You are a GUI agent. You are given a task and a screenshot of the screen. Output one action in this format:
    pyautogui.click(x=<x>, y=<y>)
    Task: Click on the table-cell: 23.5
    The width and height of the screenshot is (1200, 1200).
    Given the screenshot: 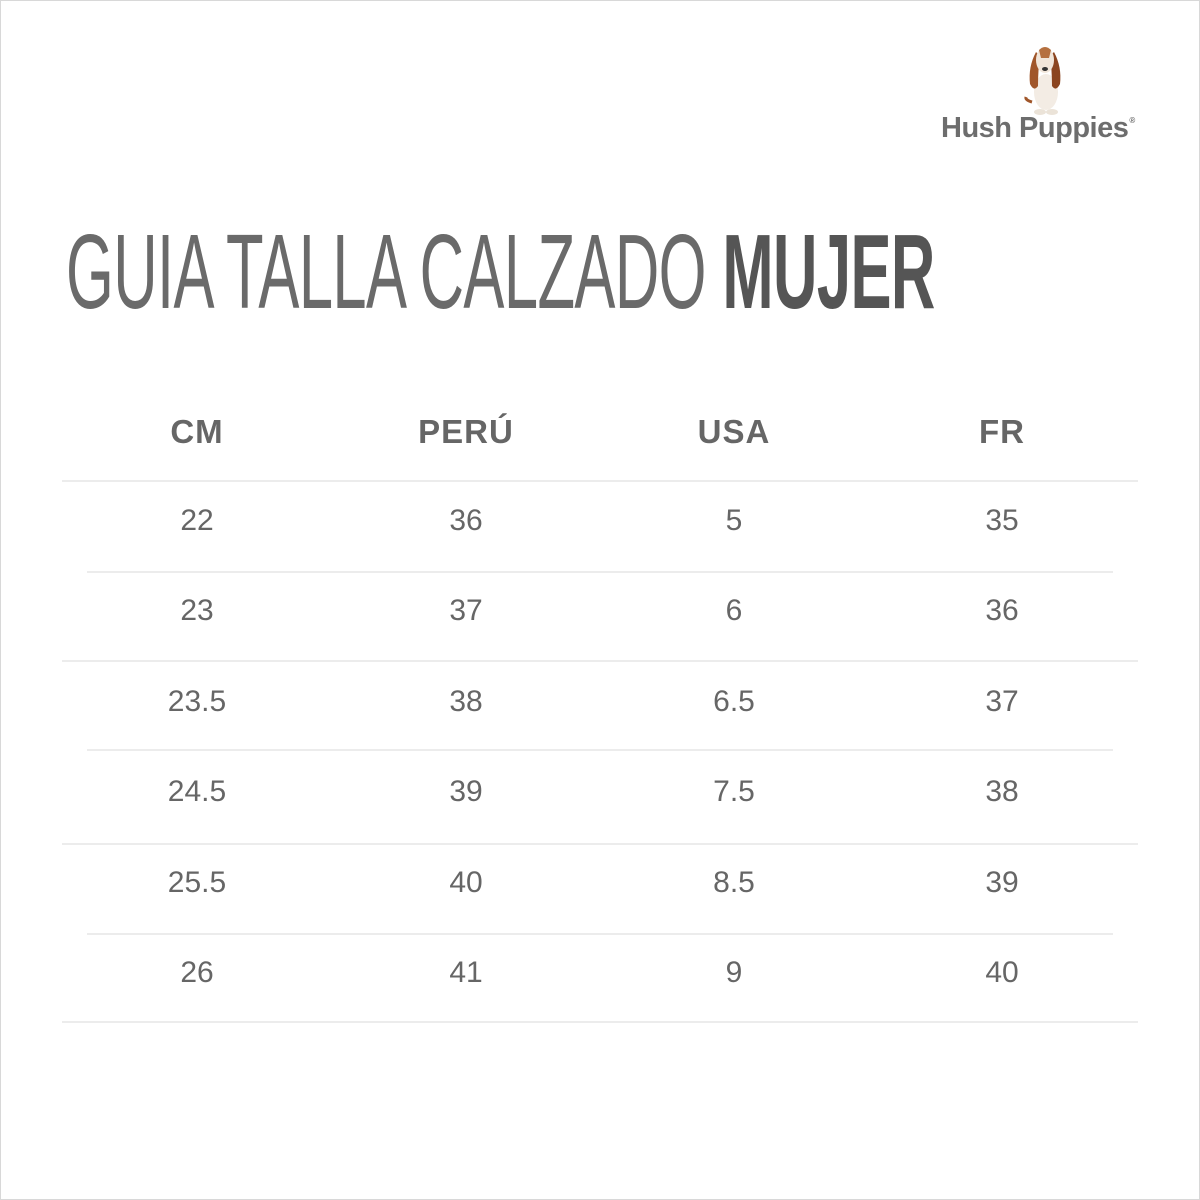 What is the action you would take?
    pyautogui.click(x=197, y=701)
    